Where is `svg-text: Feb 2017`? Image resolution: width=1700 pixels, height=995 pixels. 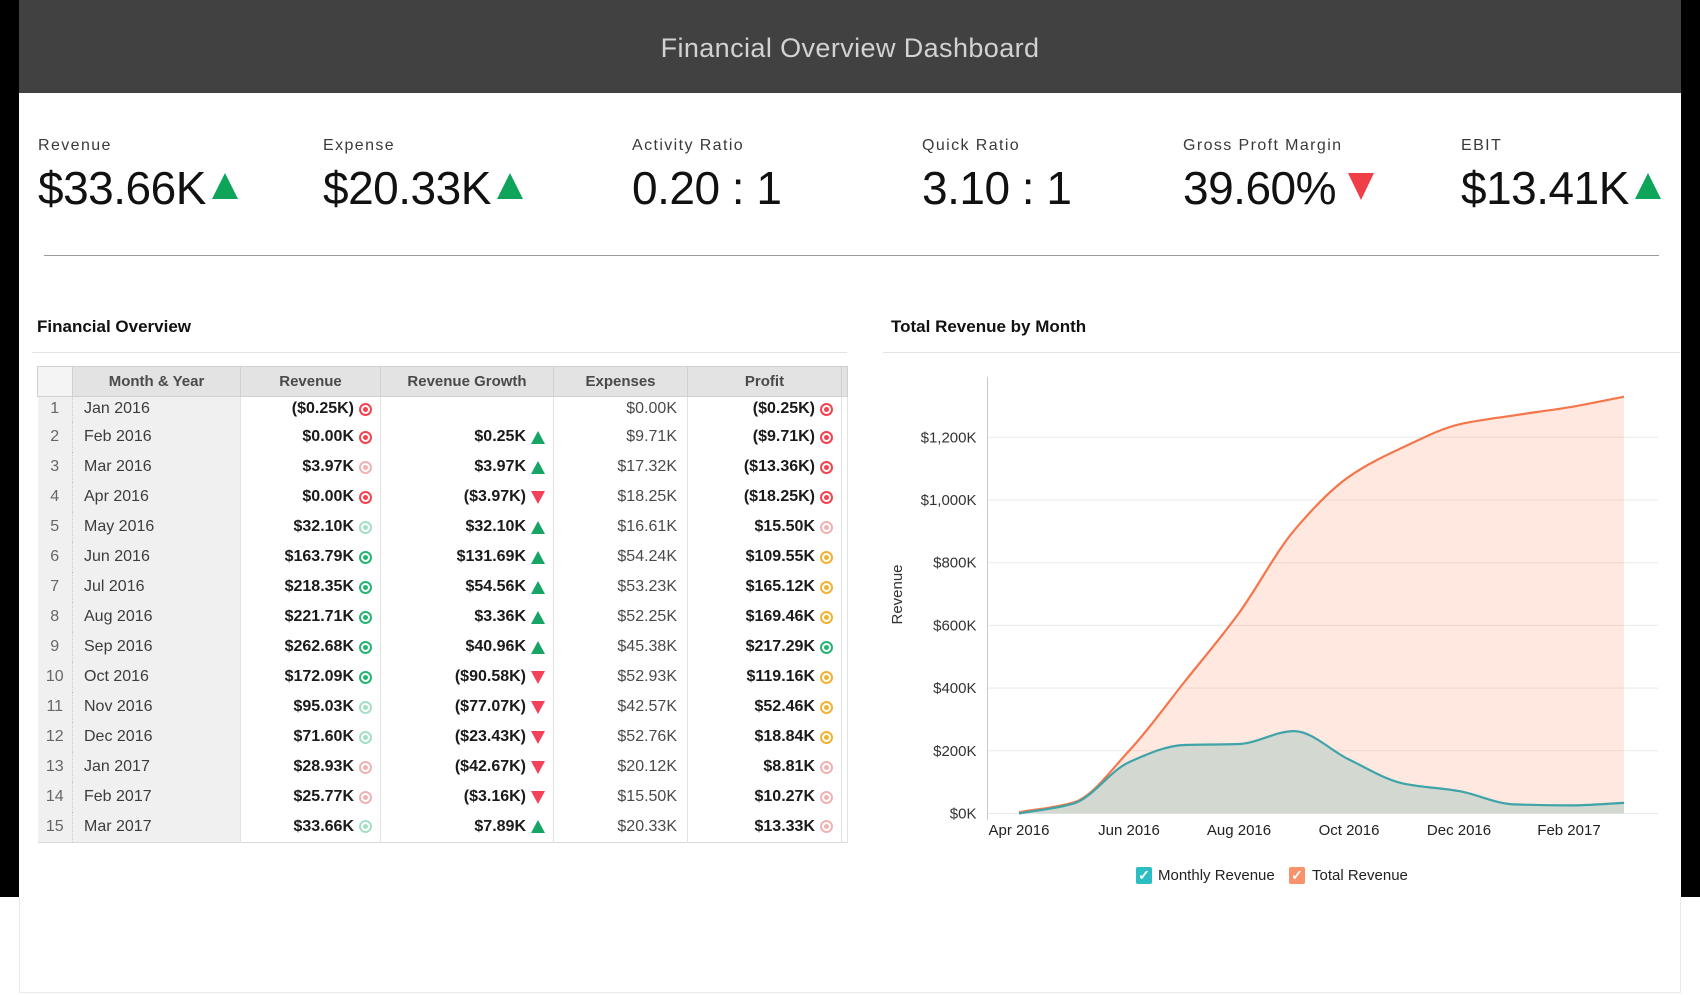
svg-text: Feb 2017 is located at coordinates (1568, 830).